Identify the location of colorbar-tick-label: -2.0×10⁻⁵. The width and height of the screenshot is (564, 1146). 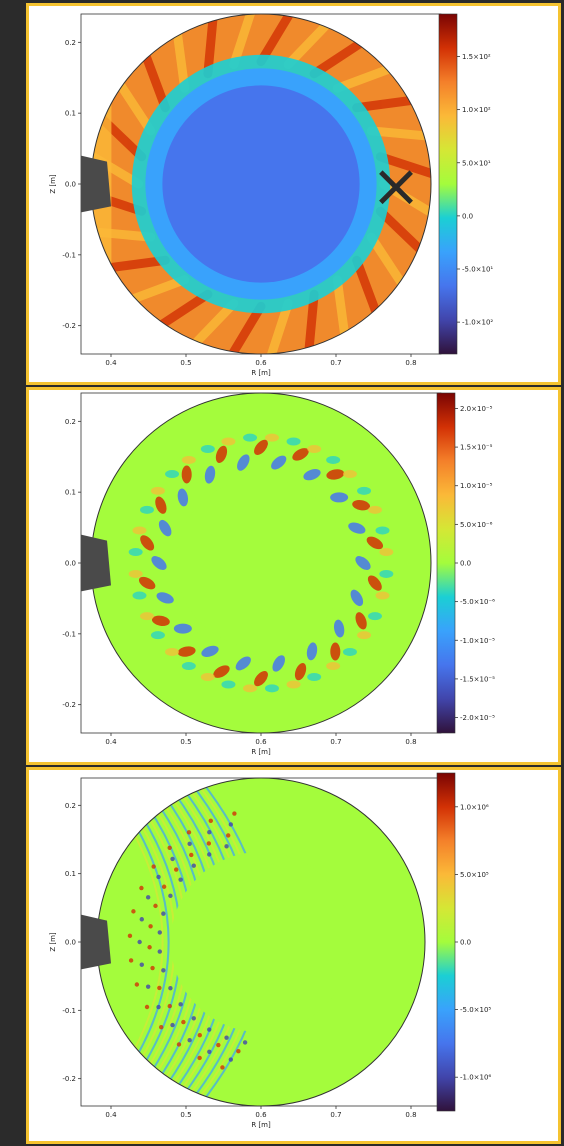
(477, 718).